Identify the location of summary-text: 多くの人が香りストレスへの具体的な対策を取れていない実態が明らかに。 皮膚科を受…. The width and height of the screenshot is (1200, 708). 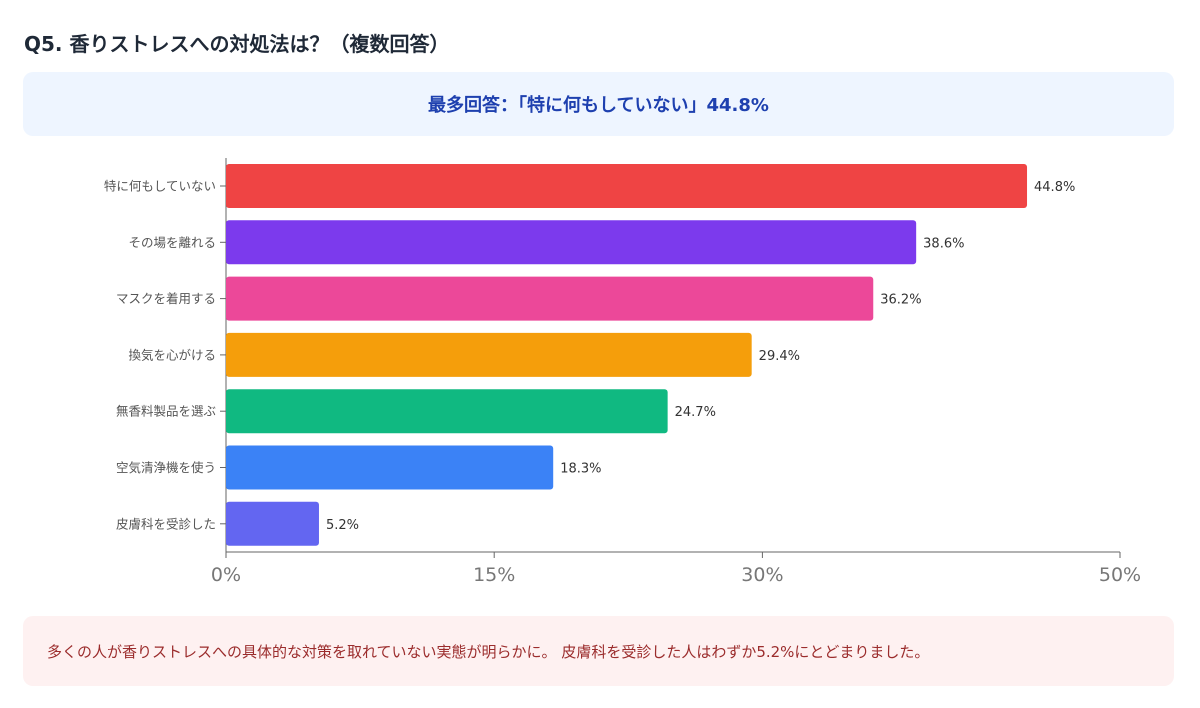
(488, 651).